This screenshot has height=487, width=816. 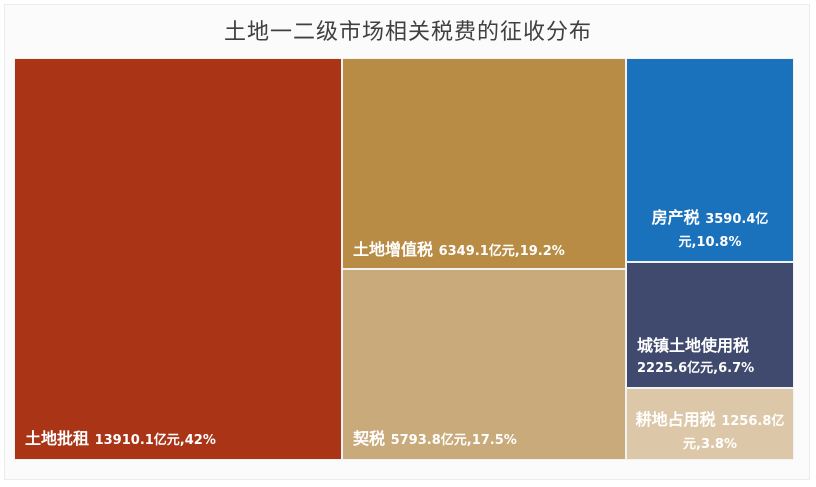 What do you see at coordinates (693, 345) in the screenshot?
I see `tile-urban-land-use-tax-name: 城镇土地使用税` at bounding box center [693, 345].